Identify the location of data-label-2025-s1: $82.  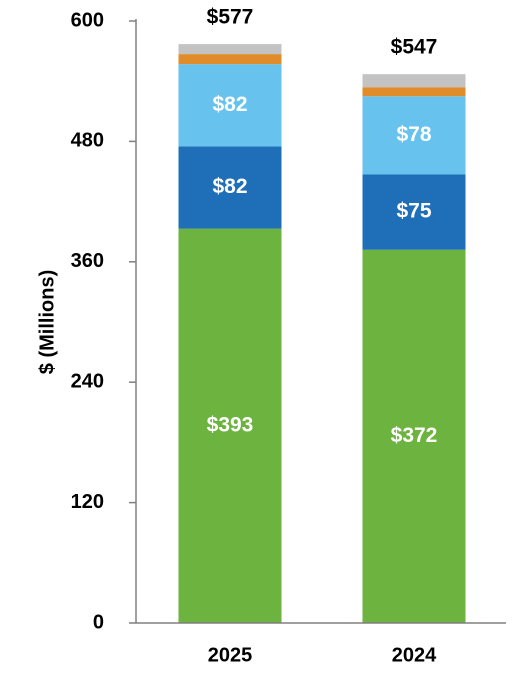
(229, 186).